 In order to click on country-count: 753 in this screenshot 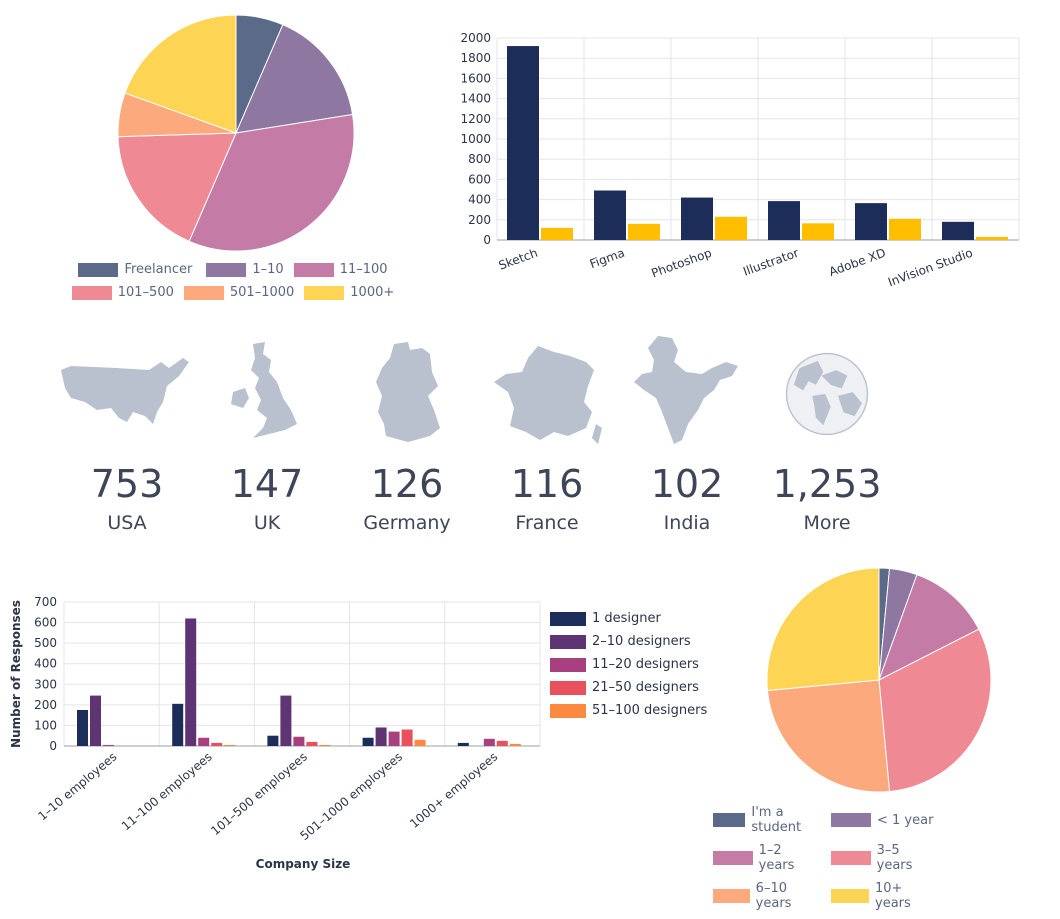, I will do `click(127, 484)`.